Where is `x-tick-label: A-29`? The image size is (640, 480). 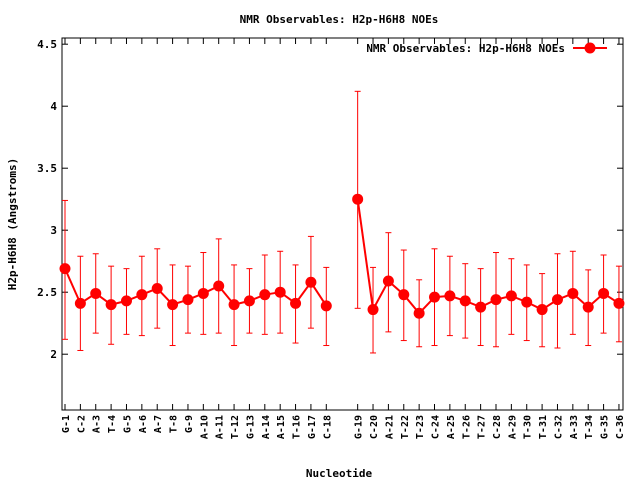 x-tick-label: A-29 is located at coordinates (512, 427).